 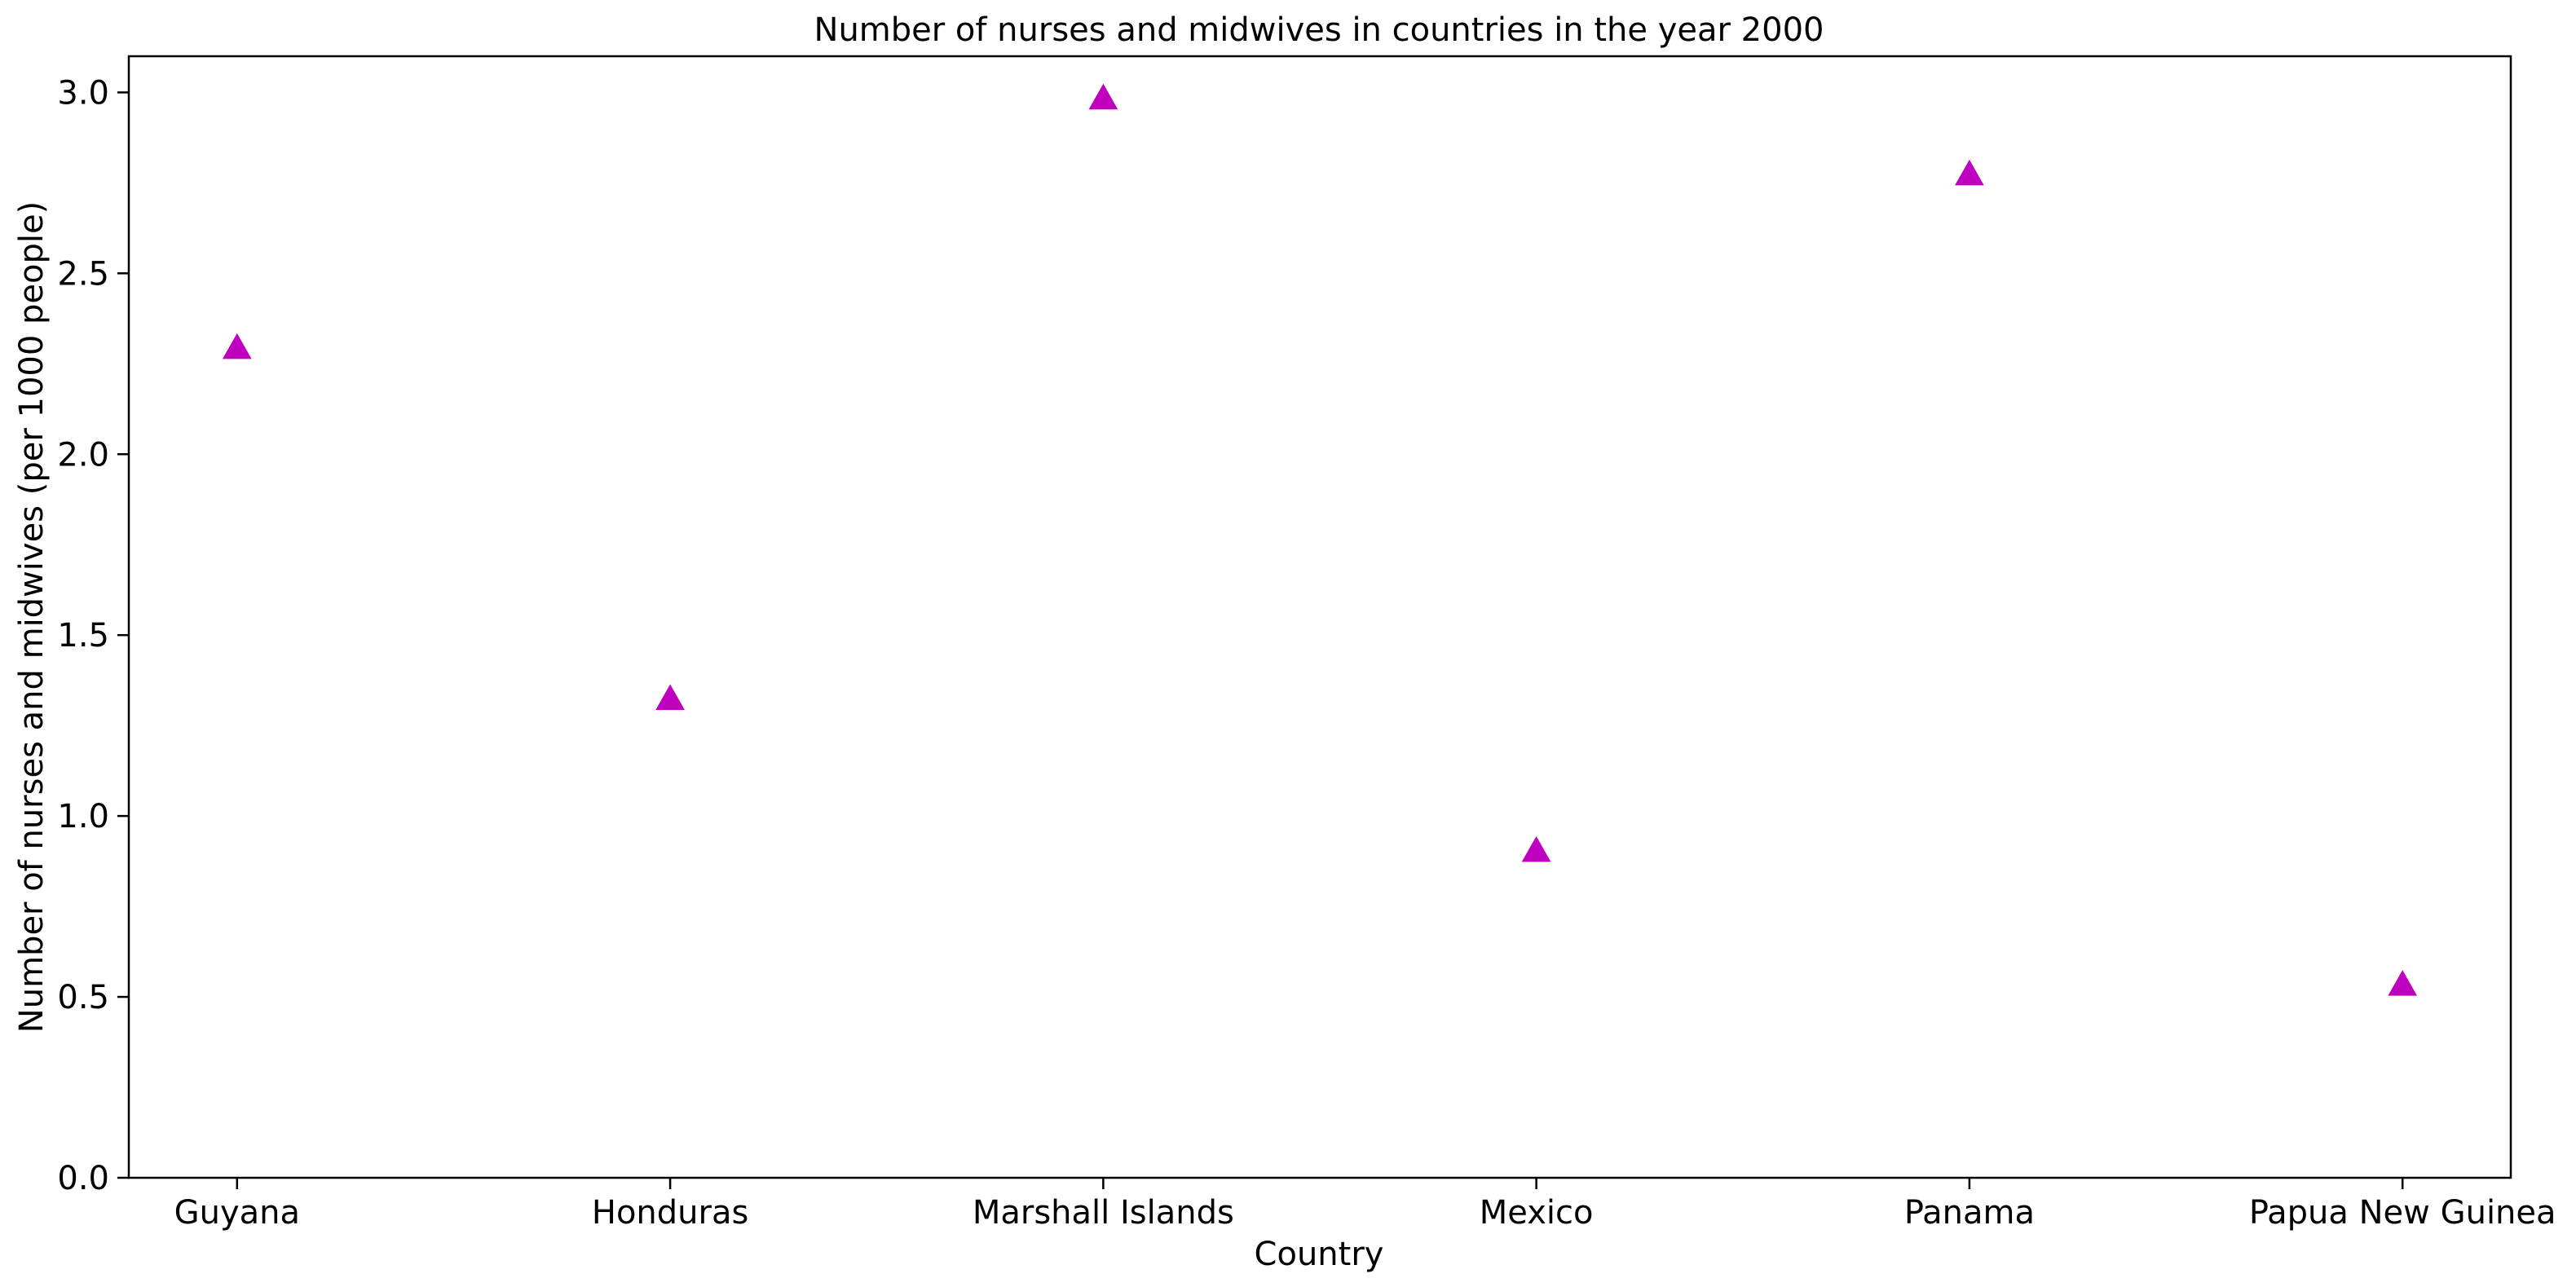 What do you see at coordinates (1969, 172) in the screenshot?
I see `data-point-panama` at bounding box center [1969, 172].